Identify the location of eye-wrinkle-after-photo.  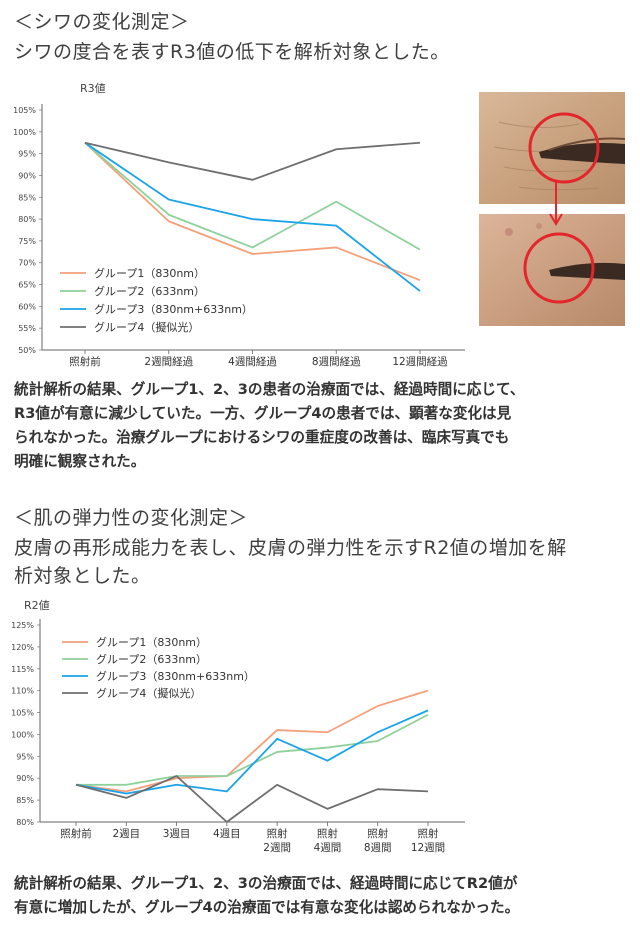
(552, 270).